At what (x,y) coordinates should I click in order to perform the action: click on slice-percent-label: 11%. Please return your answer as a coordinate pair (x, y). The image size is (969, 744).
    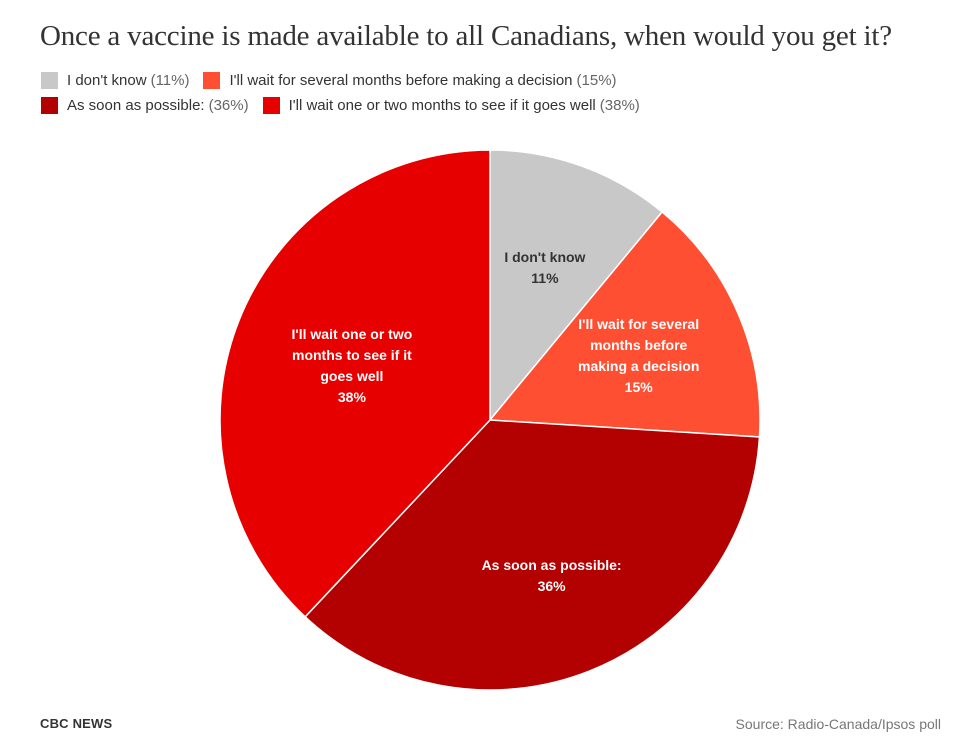
    Looking at the image, I should click on (545, 278).